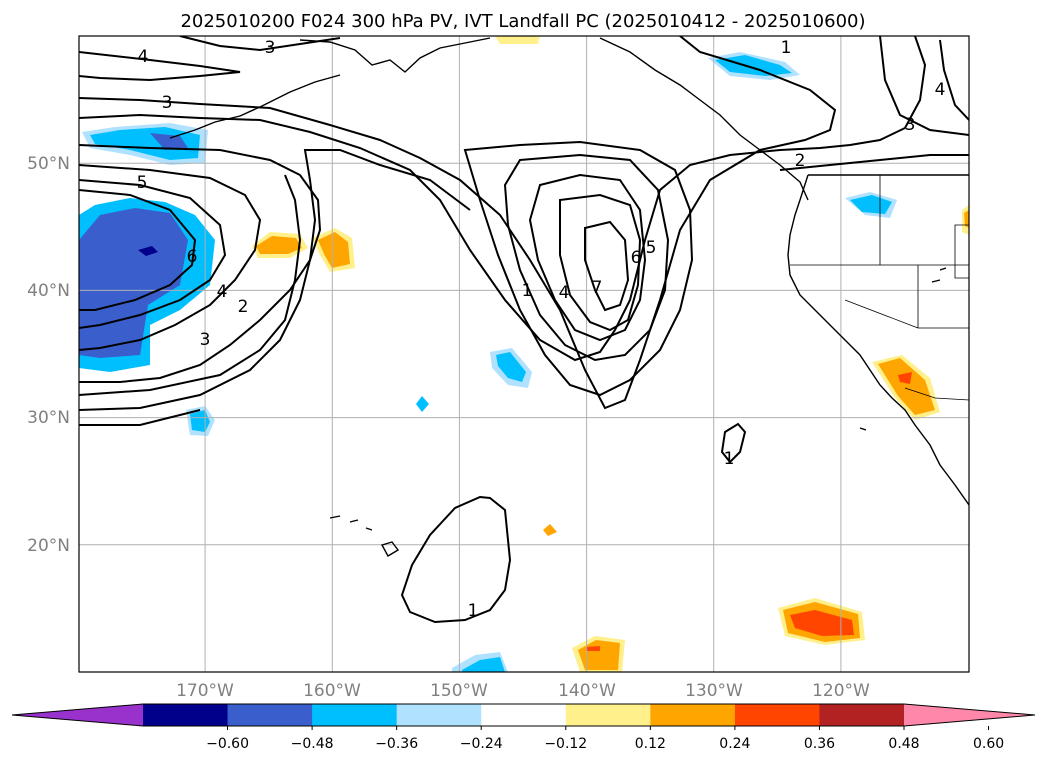 The image size is (1047, 765). I want to click on colorbar-extend-low, so click(77, 715).